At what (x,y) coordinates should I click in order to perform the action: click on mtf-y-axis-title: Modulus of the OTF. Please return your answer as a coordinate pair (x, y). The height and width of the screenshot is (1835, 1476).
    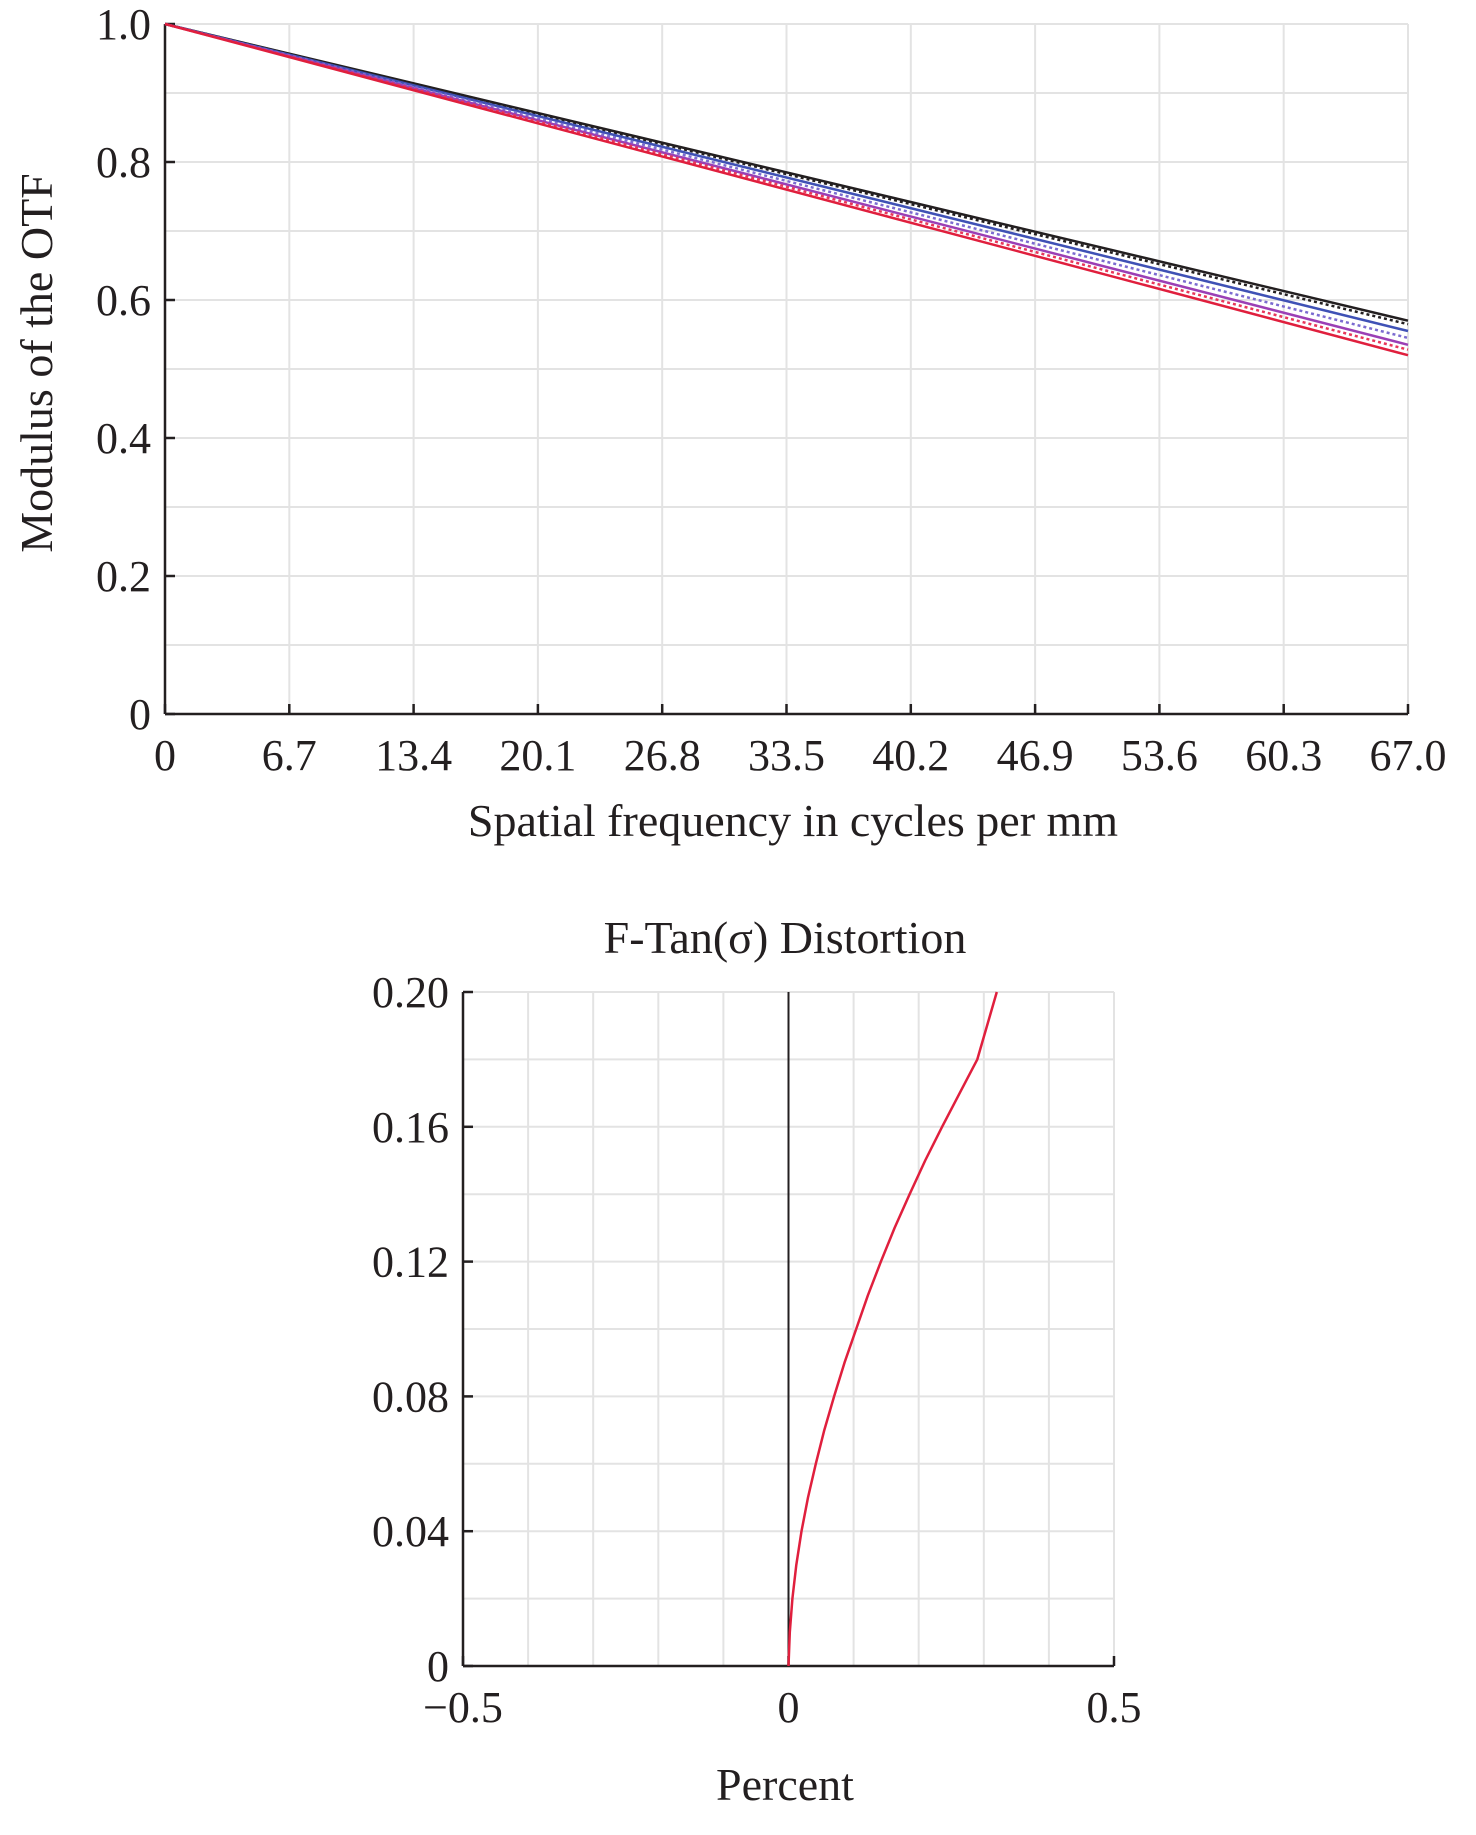
    Looking at the image, I should click on (36, 363).